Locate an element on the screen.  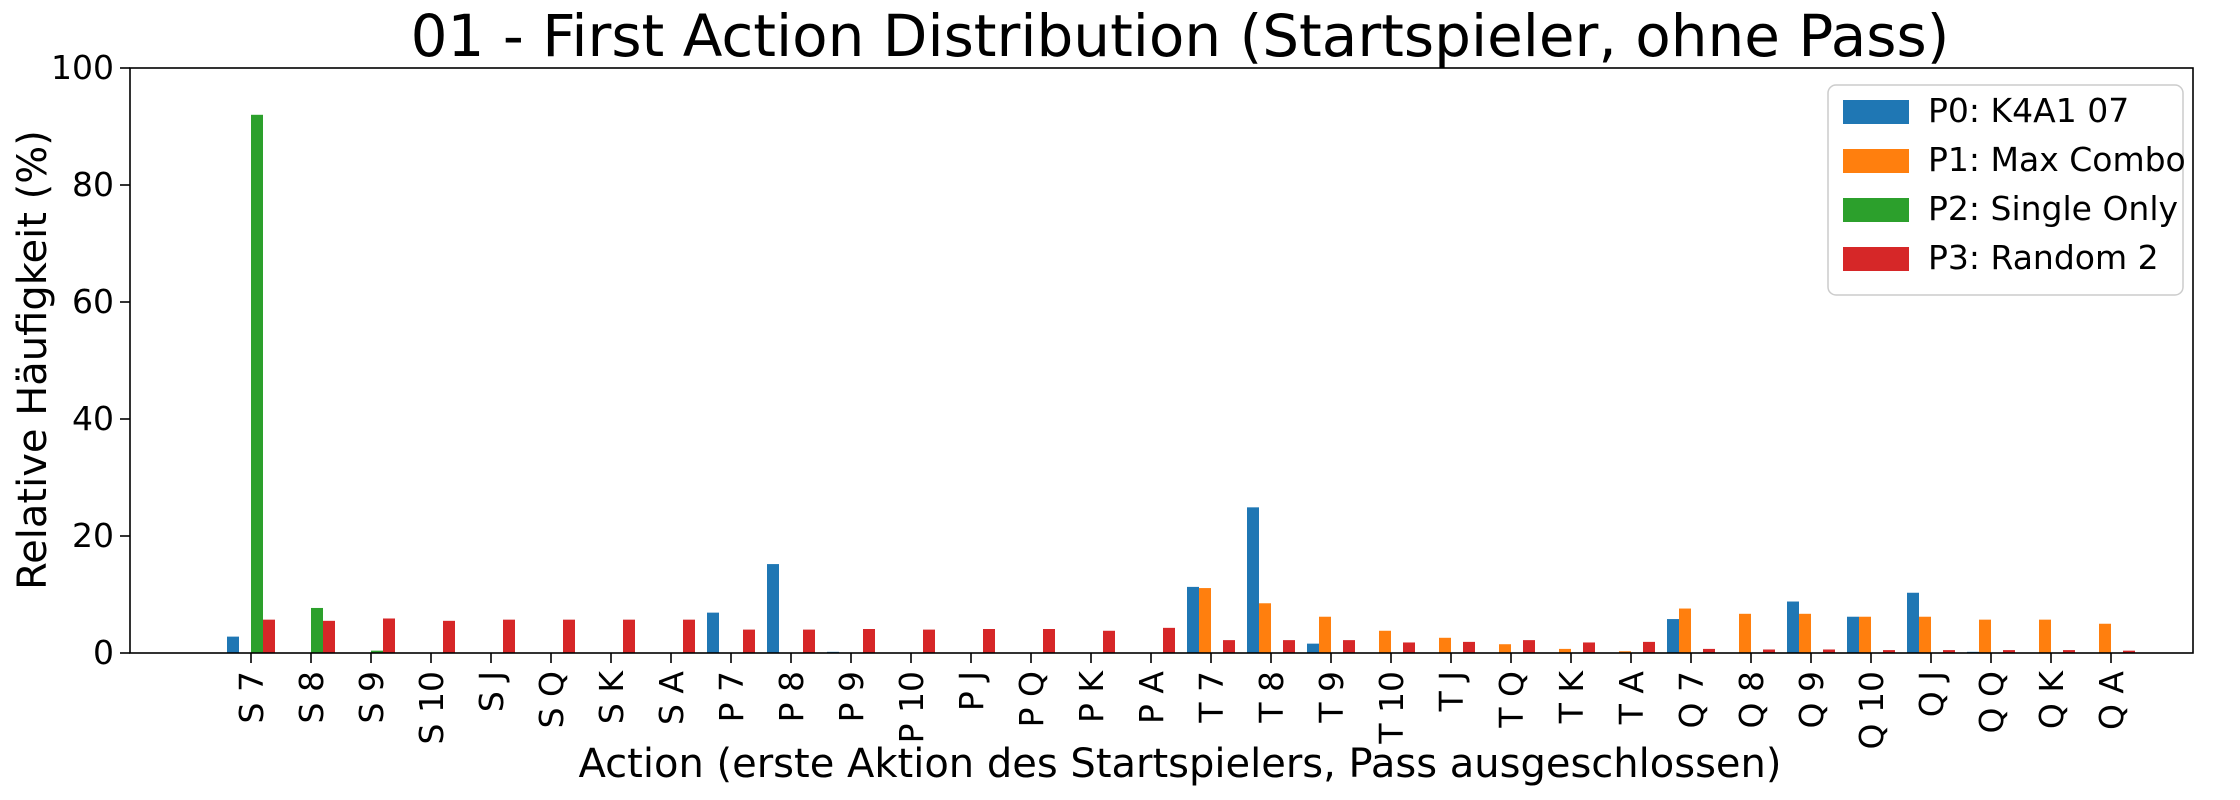
legend-label: P2: Single Only is located at coordinates (2053, 208).